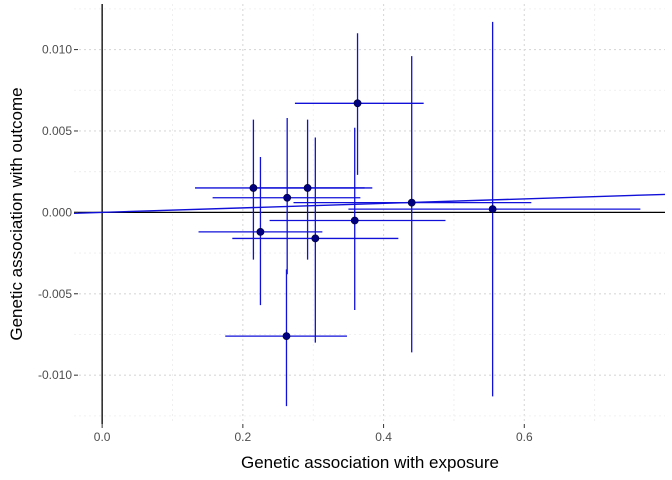 This screenshot has width=672, height=480. I want to click on y-tick-label: -0.010, so click(55, 375).